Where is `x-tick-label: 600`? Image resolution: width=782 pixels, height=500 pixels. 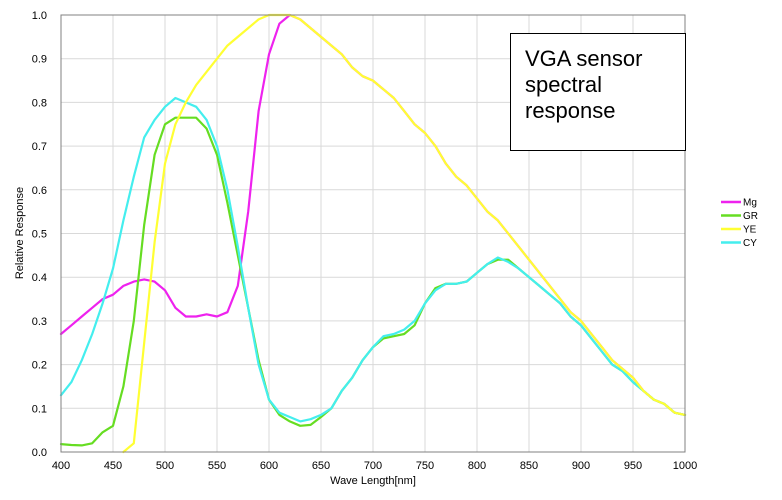
x-tick-label: 600 is located at coordinates (269, 466).